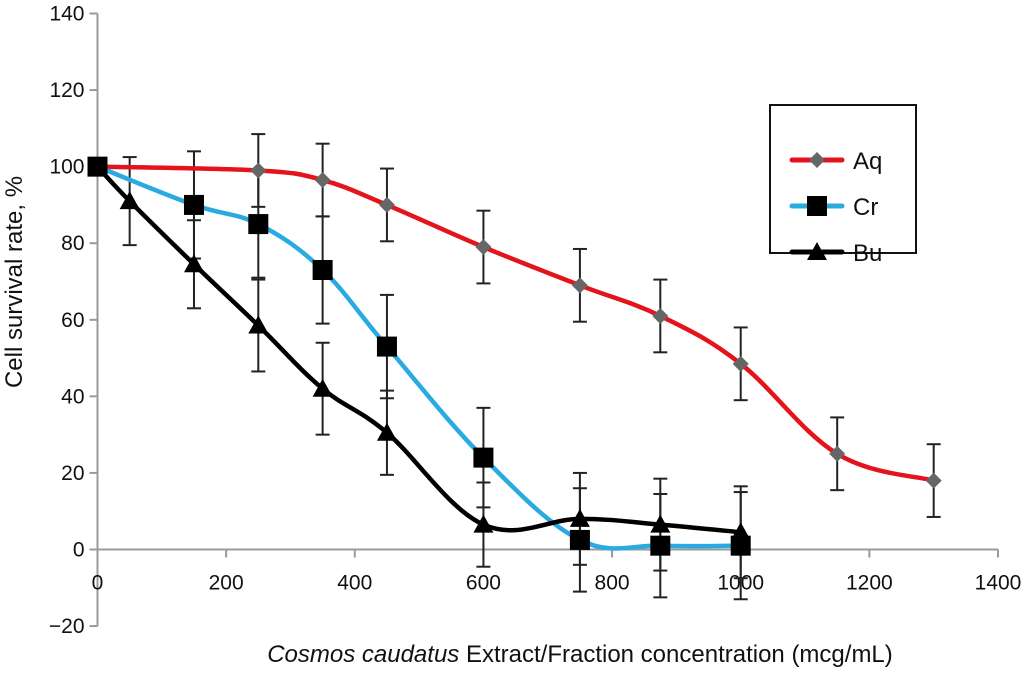 This screenshot has width=1024, height=674. I want to click on x-axis-title-rest: Extract/Fraction concentration (mcg/mL), so click(675, 654).